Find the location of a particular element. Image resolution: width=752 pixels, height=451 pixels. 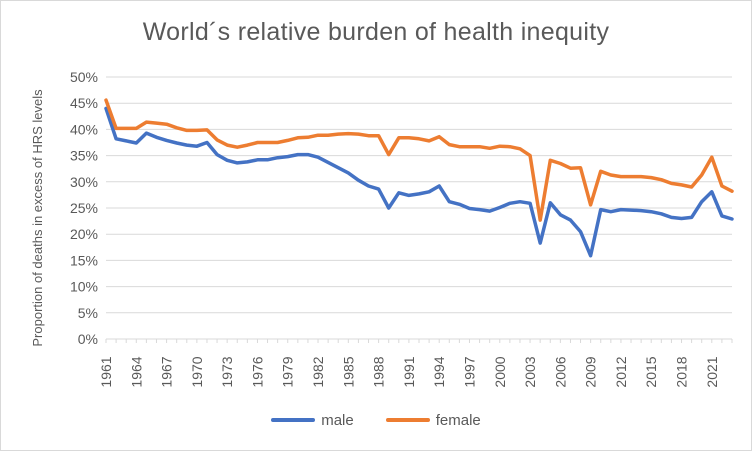

y-tick-label: 40% is located at coordinates (84, 129).